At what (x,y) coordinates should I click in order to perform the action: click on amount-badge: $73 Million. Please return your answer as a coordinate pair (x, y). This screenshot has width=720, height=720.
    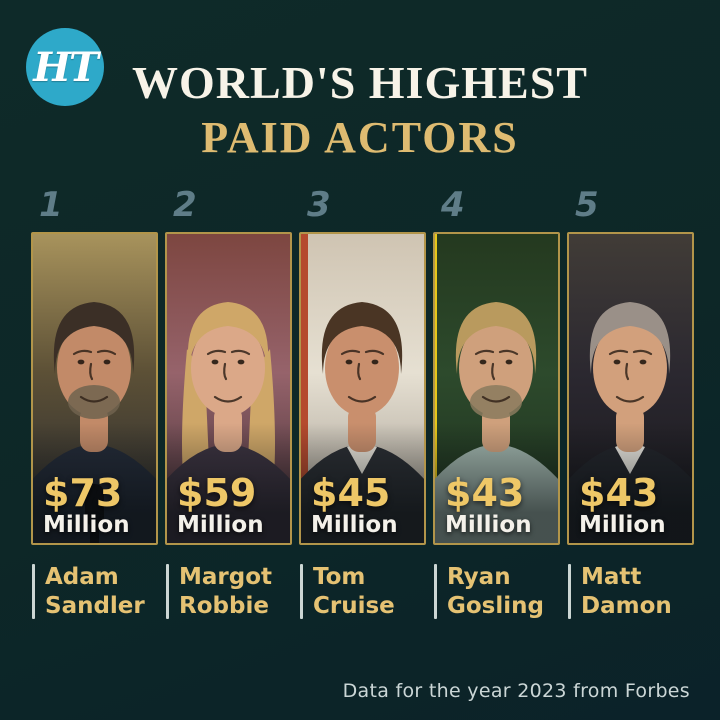
    Looking at the image, I should click on (86, 505).